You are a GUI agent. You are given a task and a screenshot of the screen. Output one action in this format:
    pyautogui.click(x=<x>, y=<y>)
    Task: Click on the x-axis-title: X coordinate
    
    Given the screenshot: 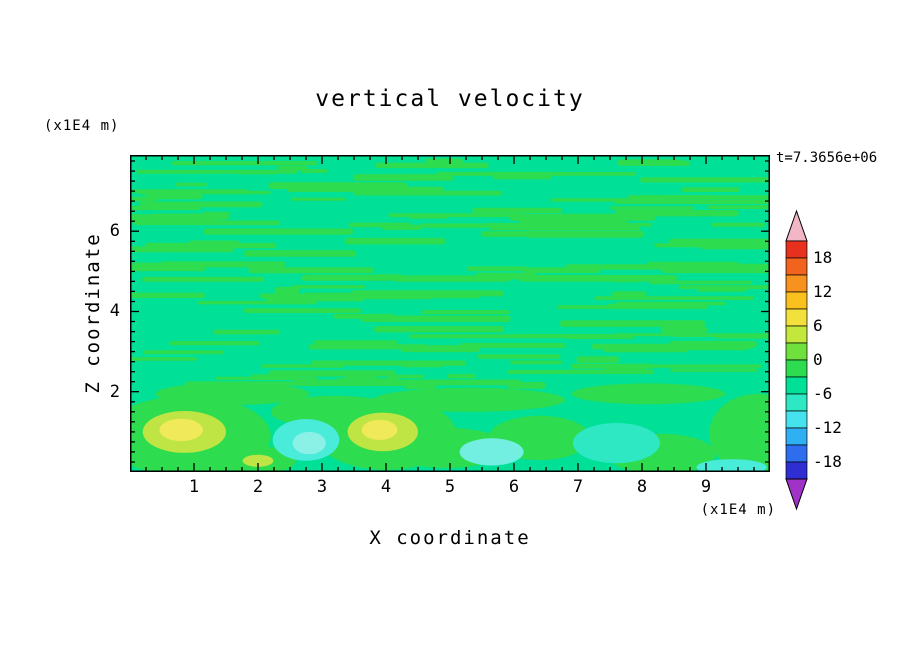 What is the action you would take?
    pyautogui.click(x=450, y=538)
    